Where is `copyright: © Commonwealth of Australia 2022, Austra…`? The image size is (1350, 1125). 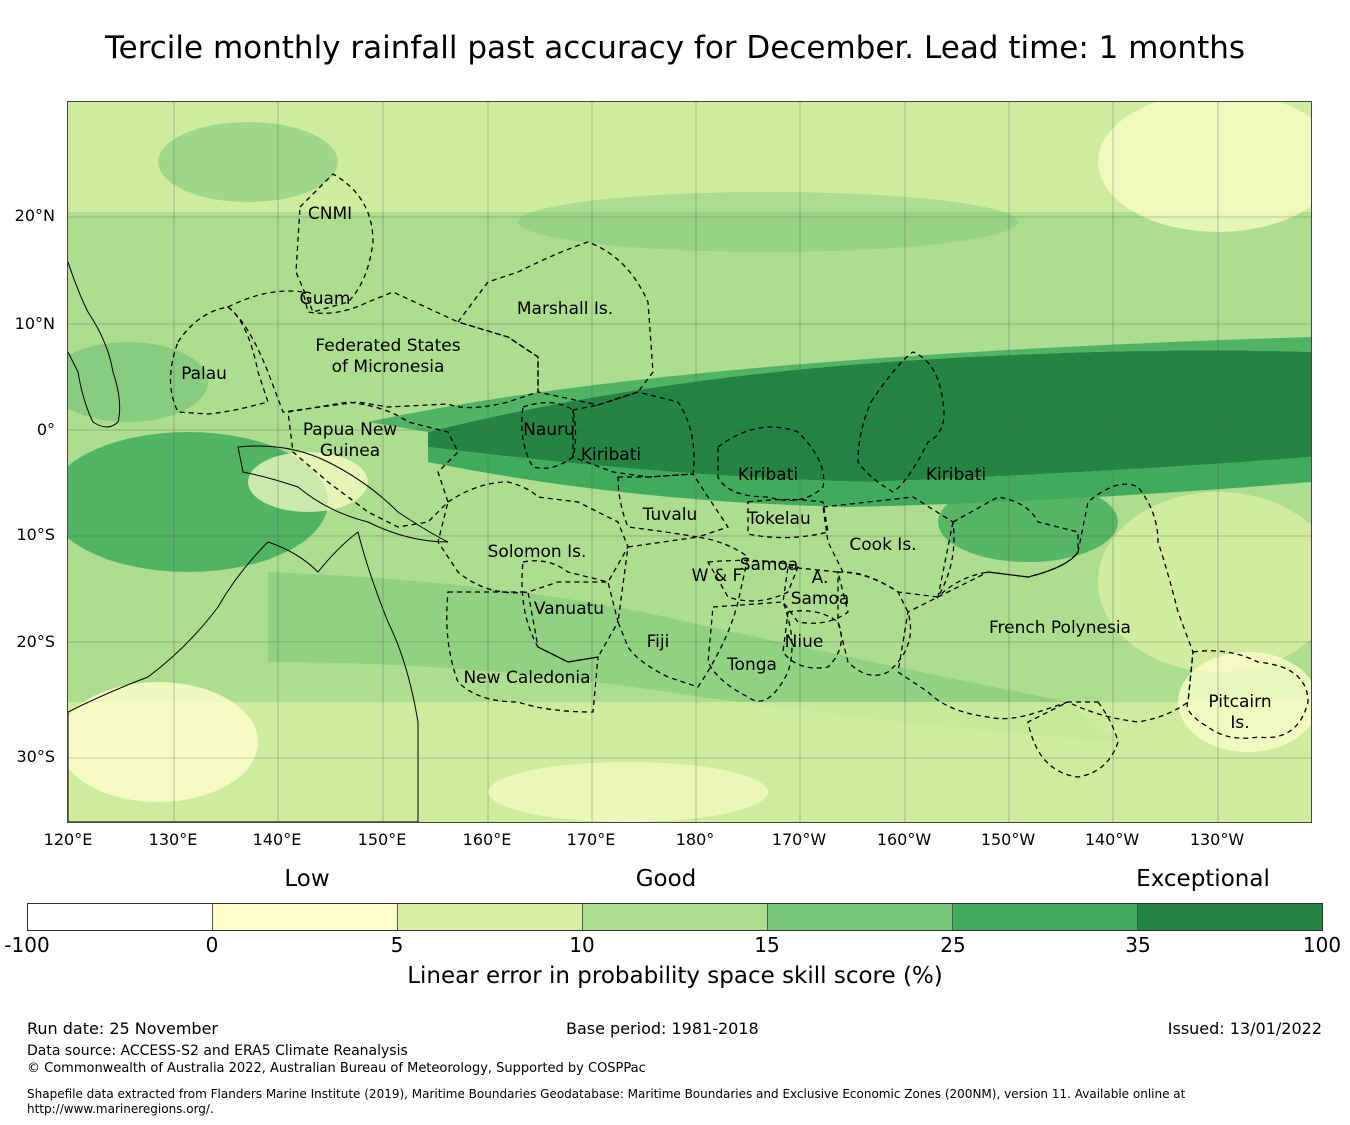
copyright: © Commonwealth of Australia 2022, Austra… is located at coordinates (336, 1068).